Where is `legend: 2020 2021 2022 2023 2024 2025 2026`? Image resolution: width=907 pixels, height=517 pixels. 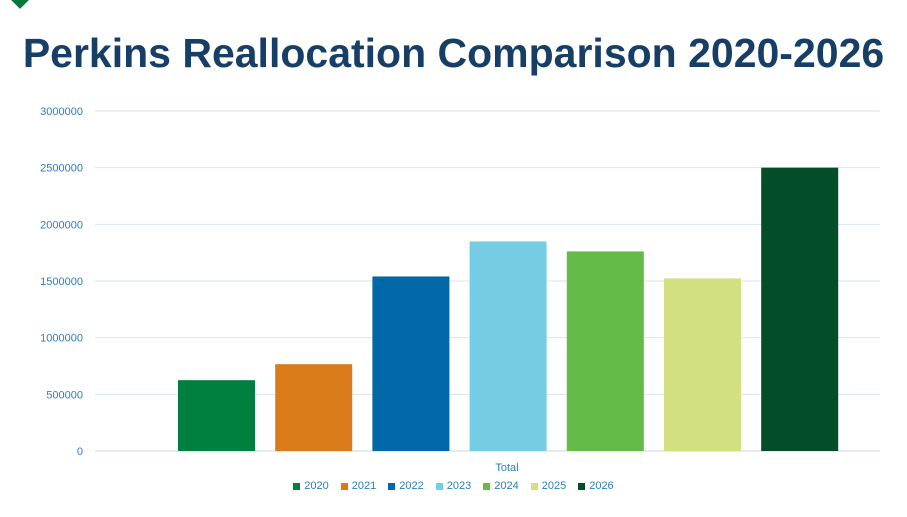
legend: 2020 2021 2022 2023 2024 2025 2026 is located at coordinates (453, 486).